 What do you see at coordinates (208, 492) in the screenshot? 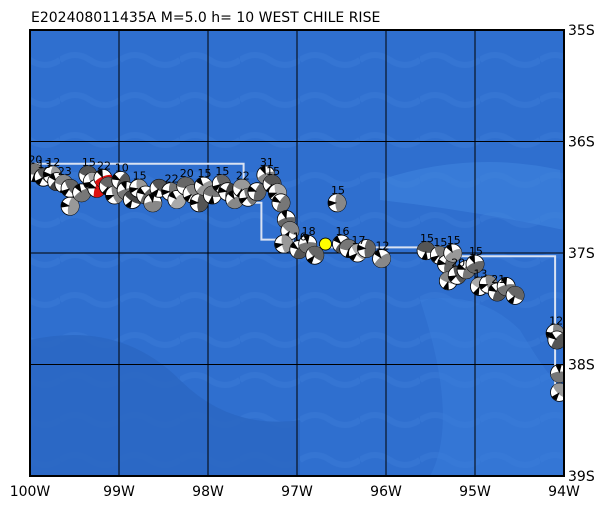
I see `longitude-tick-label: 98W` at bounding box center [208, 492].